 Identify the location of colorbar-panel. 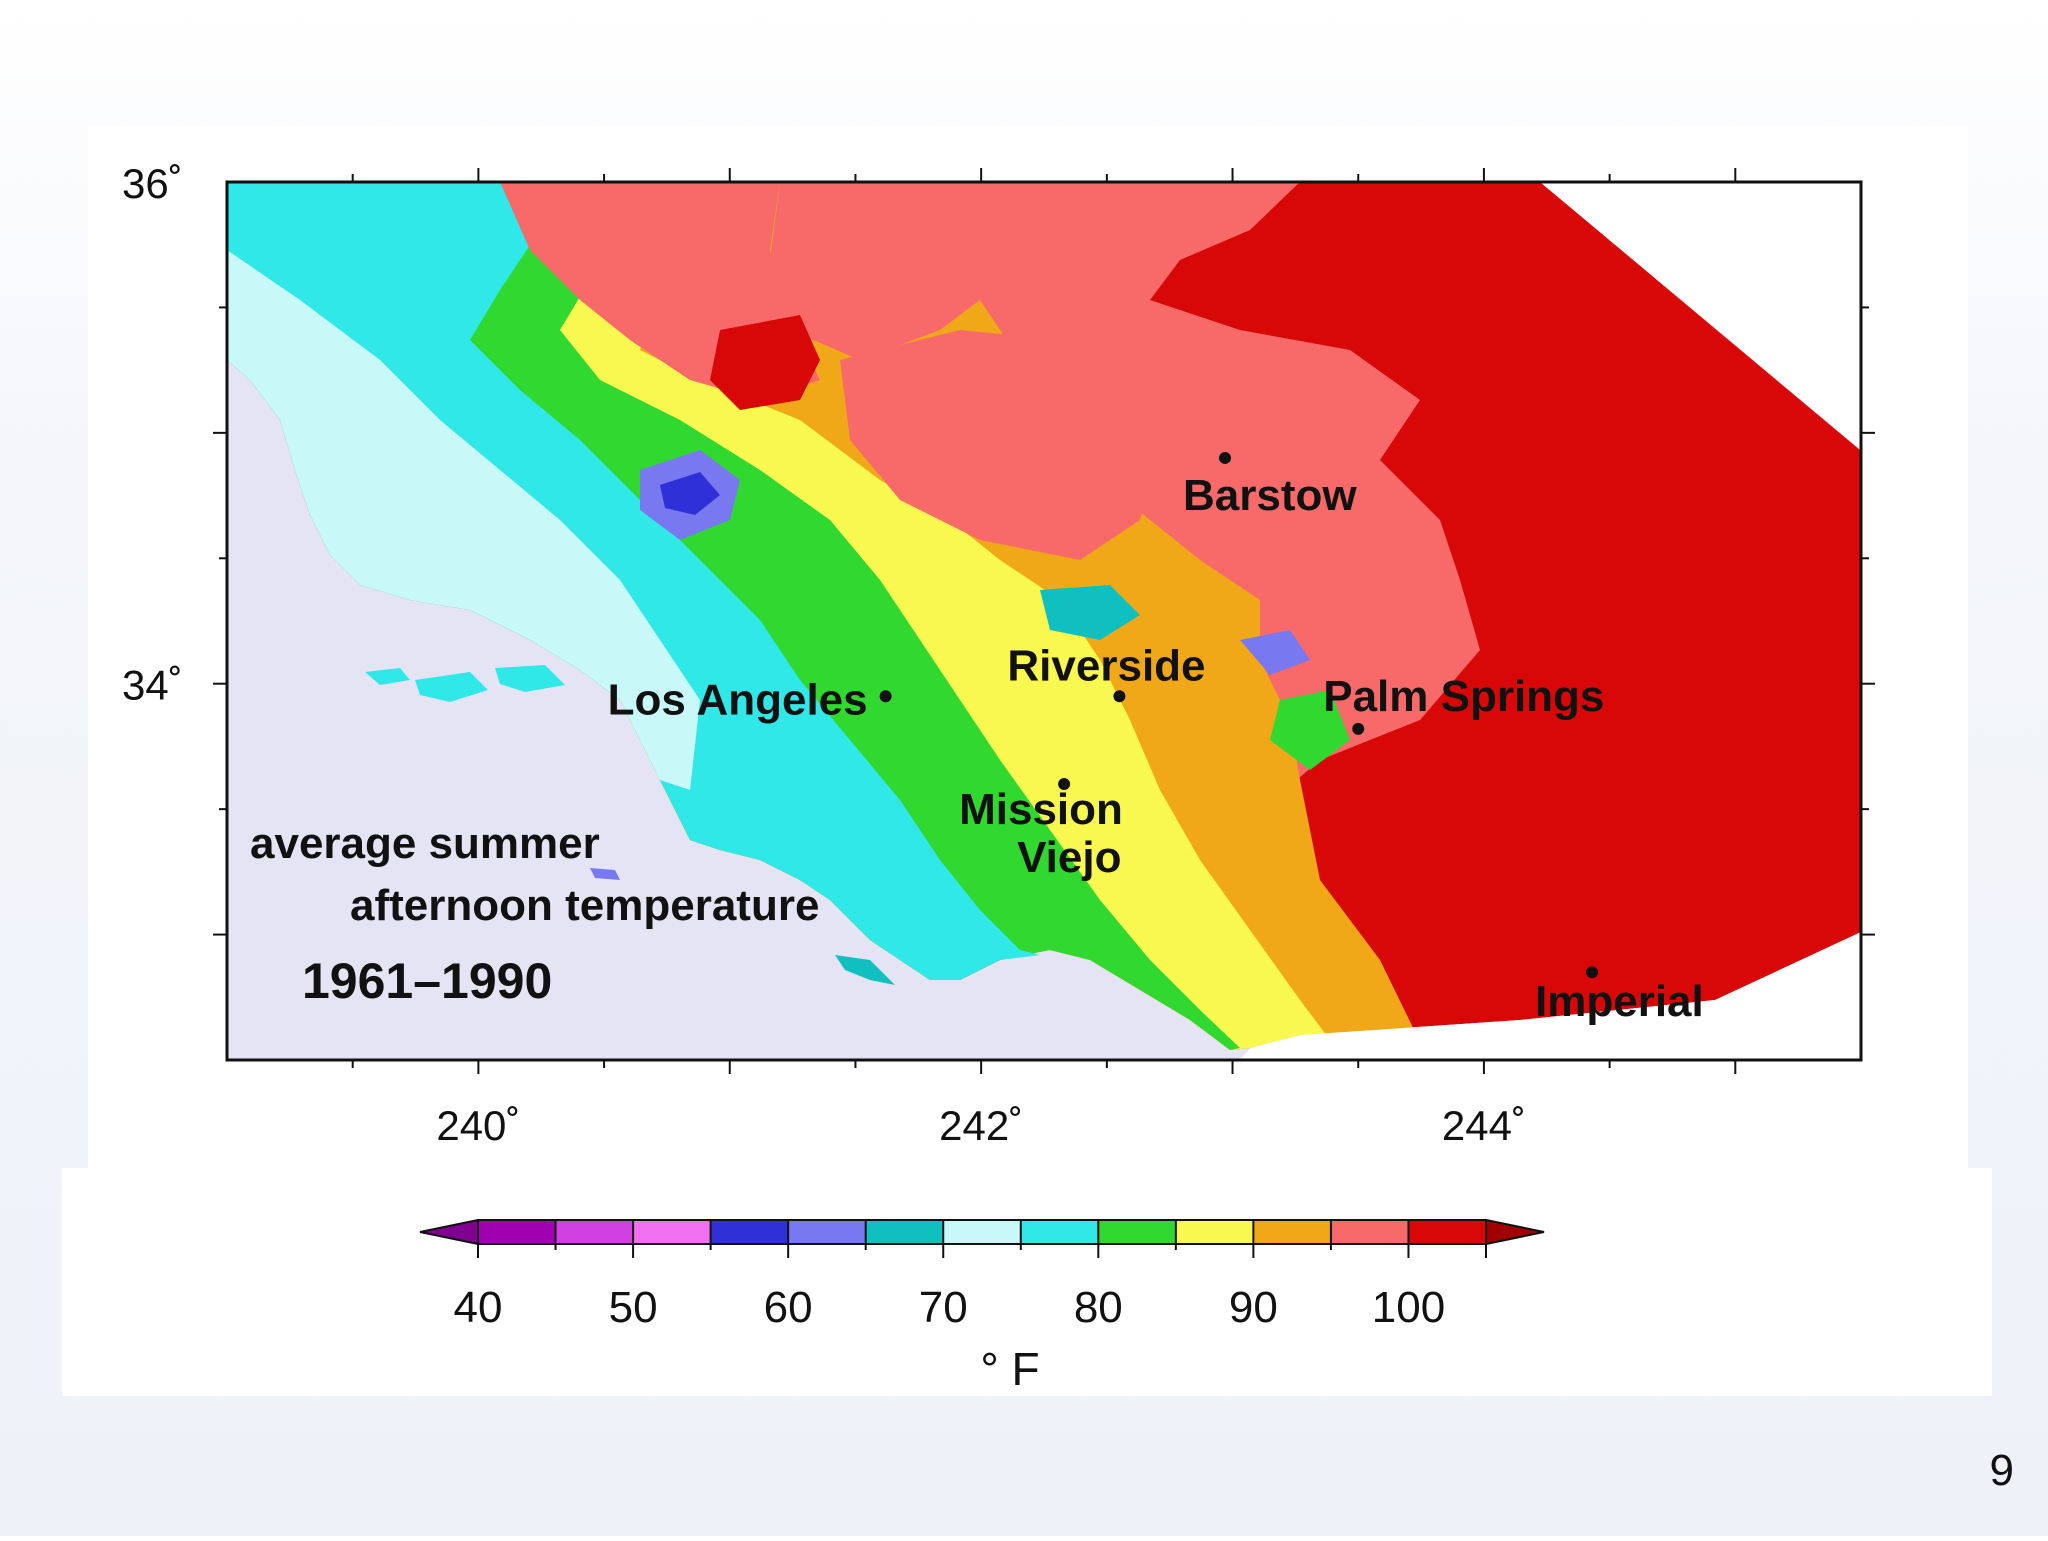
(1027, 1282).